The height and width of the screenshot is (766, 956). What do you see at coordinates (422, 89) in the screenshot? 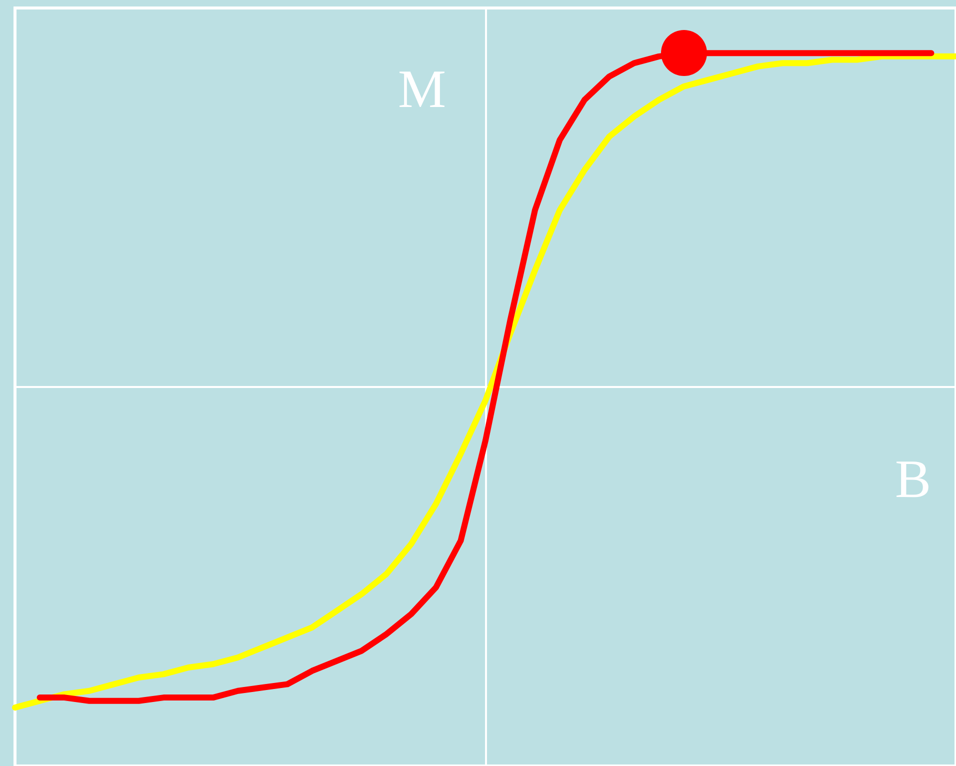
I see `y-axis-title: M` at bounding box center [422, 89].